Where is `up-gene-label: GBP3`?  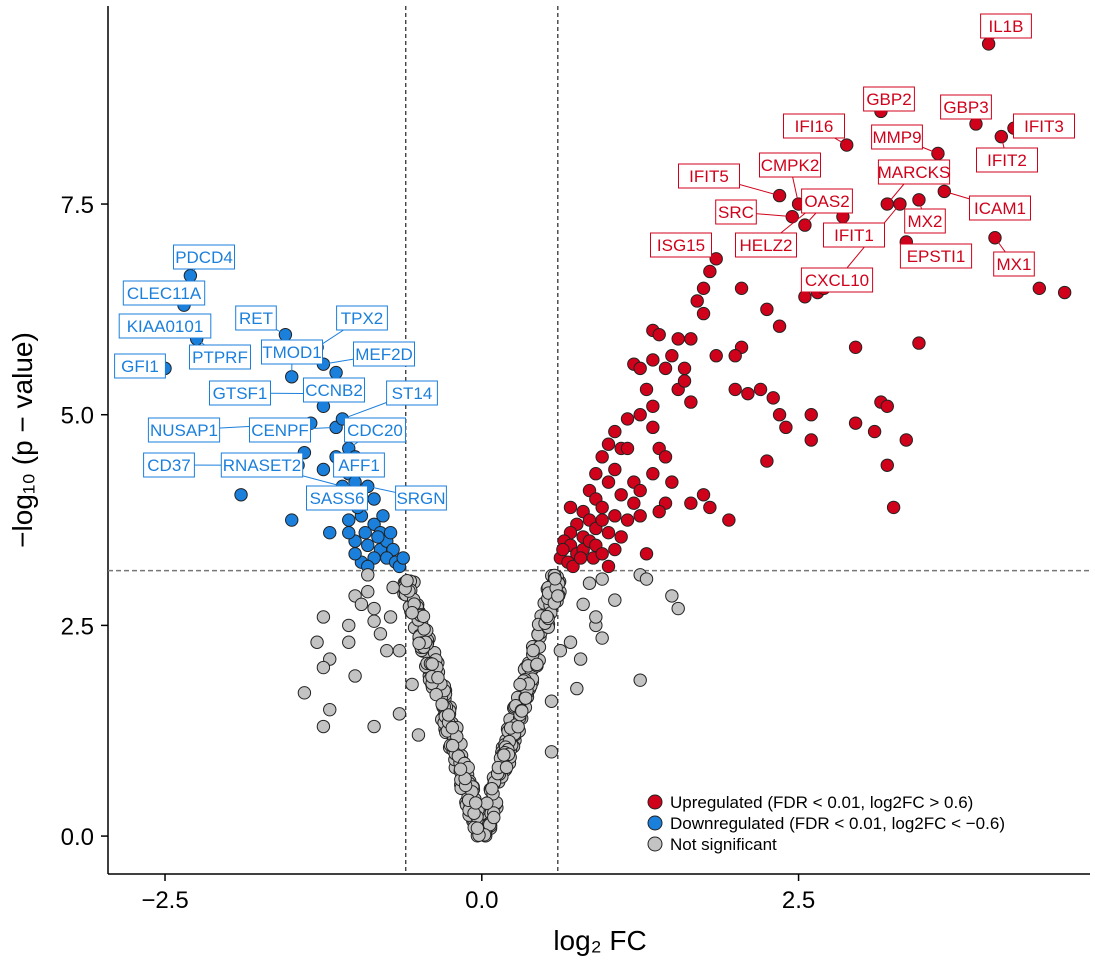
up-gene-label: GBP3 is located at coordinates (966, 107).